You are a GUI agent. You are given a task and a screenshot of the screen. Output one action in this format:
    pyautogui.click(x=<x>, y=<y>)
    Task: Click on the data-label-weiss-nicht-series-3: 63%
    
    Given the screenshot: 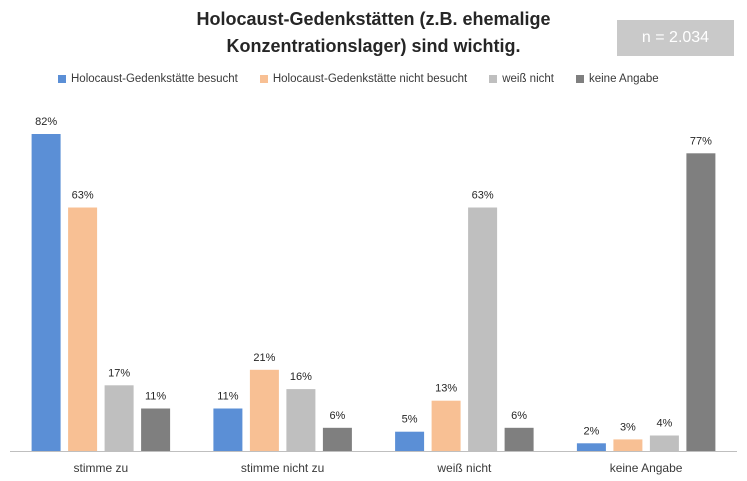 What is the action you would take?
    pyautogui.click(x=483, y=196)
    